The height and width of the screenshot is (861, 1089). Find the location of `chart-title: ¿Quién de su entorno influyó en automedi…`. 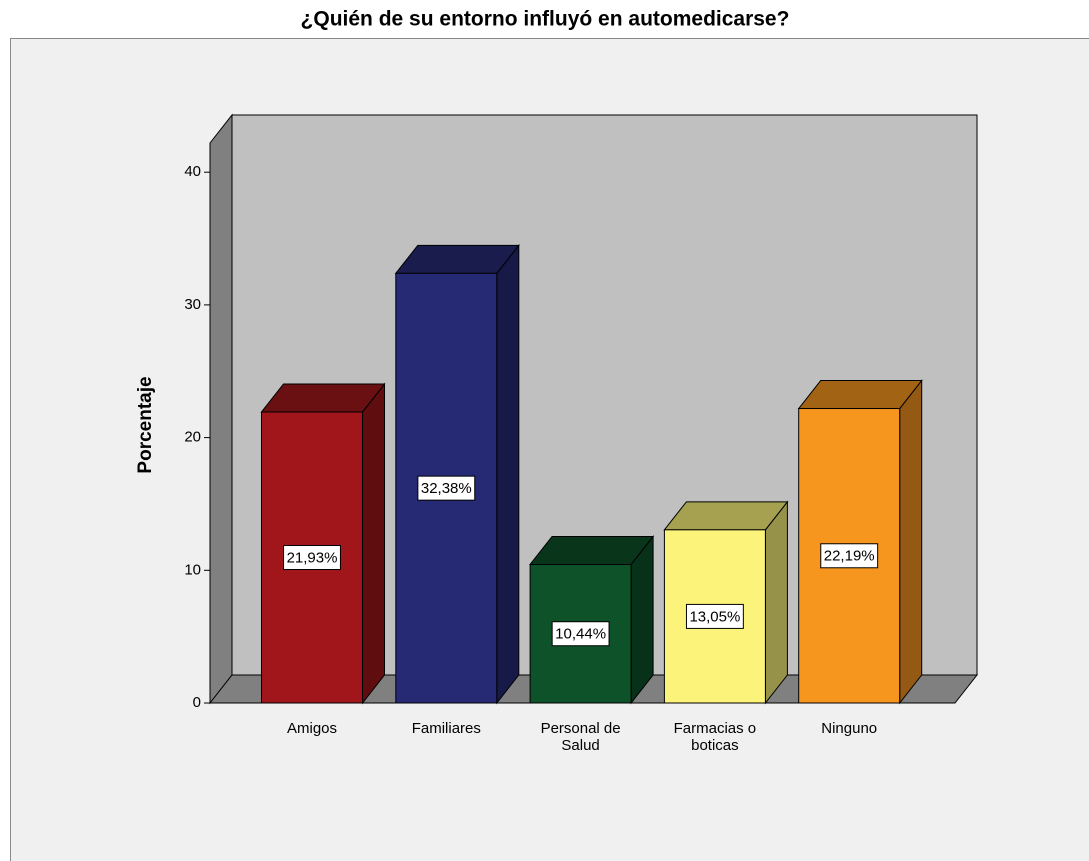

chart-title: ¿Quién de su entorno influyó en automedi… is located at coordinates (545, 19).